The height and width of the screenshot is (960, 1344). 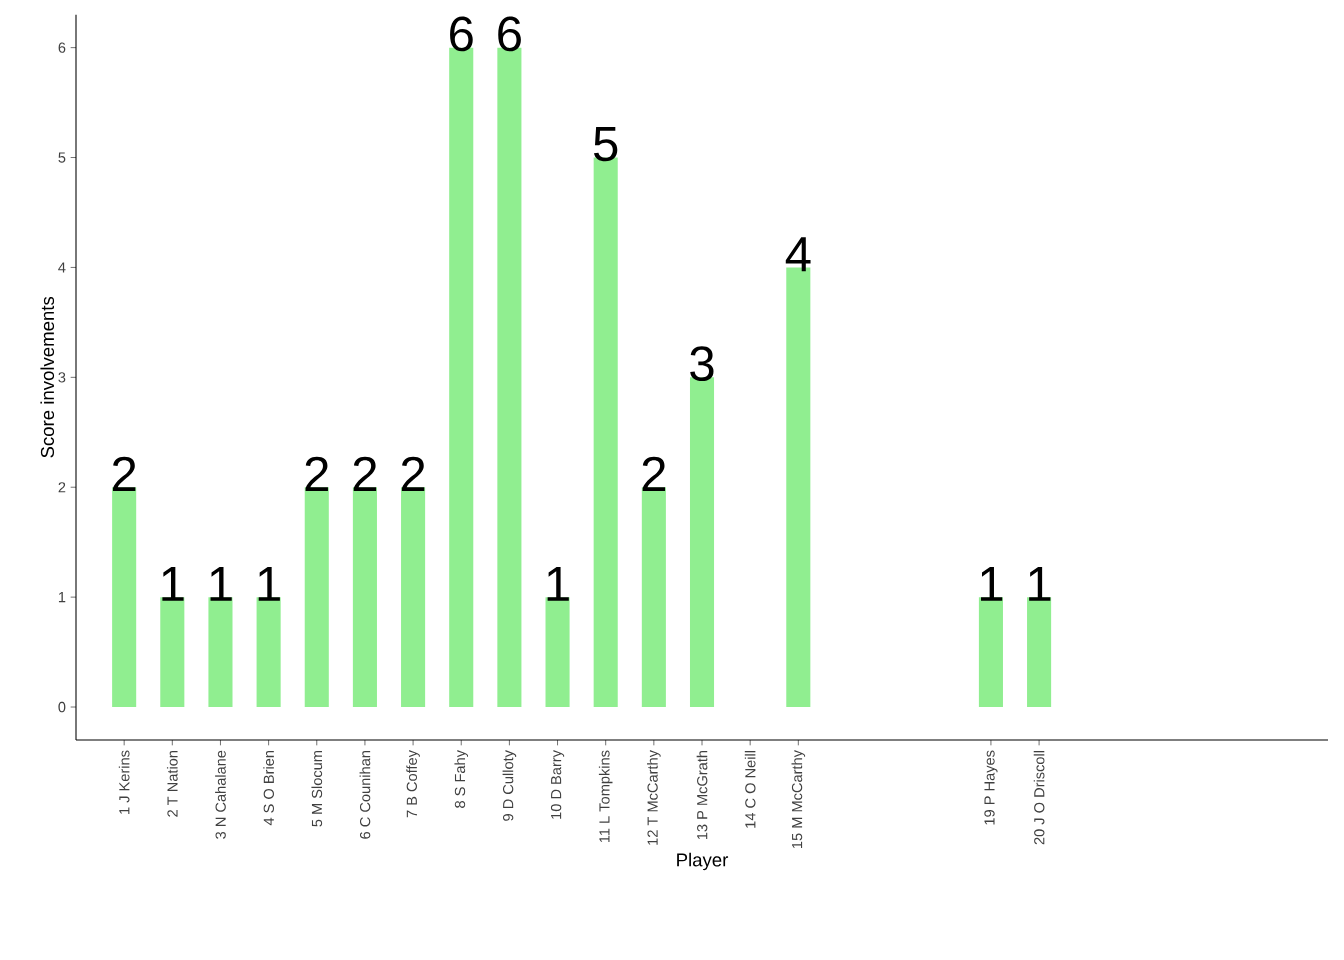 I want to click on data-label: 5, so click(x=605, y=144).